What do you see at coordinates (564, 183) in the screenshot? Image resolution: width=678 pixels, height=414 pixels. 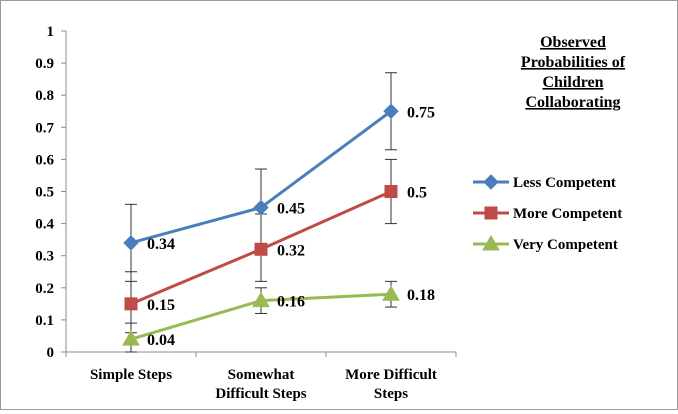 I see `legend-label: Less Competent` at bounding box center [564, 183].